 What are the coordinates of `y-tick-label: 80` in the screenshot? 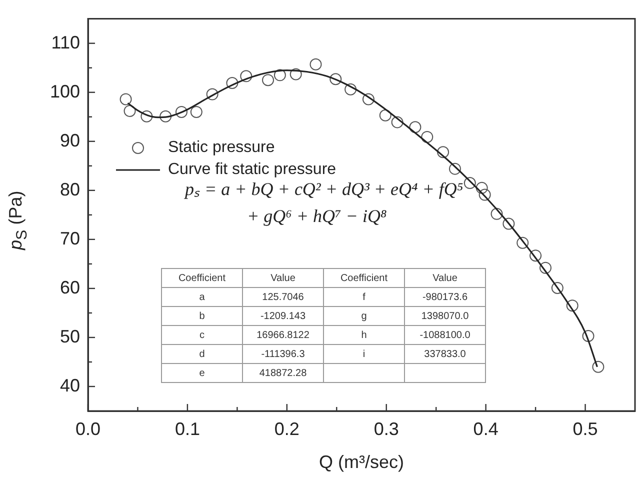 It's located at (70, 189).